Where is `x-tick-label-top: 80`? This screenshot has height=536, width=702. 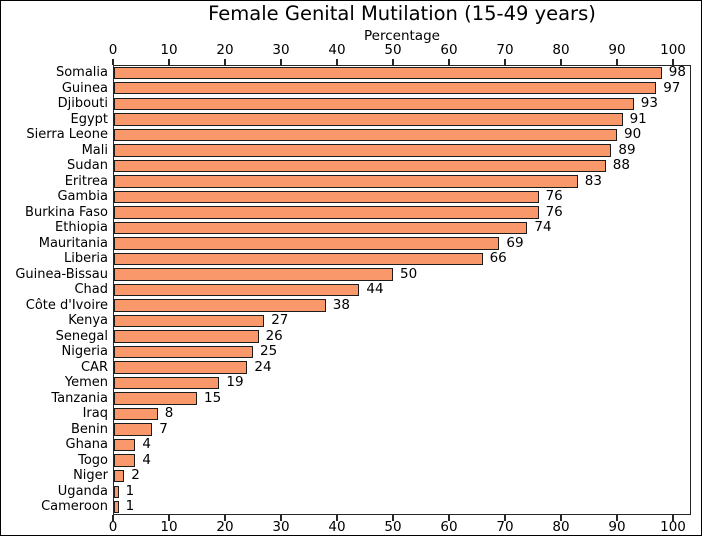
x-tick-label-top: 80 is located at coordinates (561, 50).